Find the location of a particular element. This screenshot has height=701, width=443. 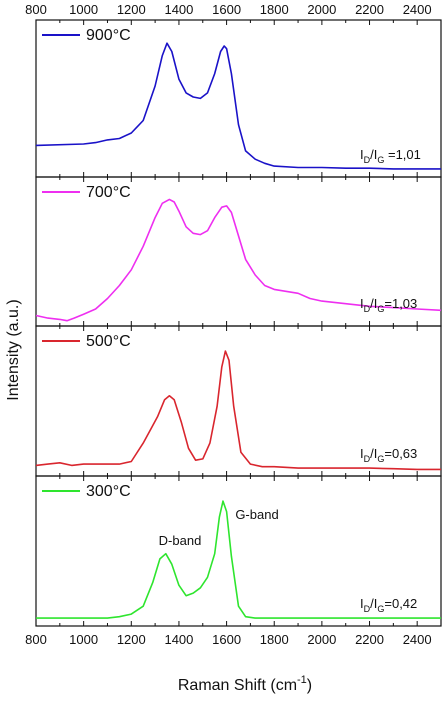

bottom-tick-label: 800 is located at coordinates (36, 639).